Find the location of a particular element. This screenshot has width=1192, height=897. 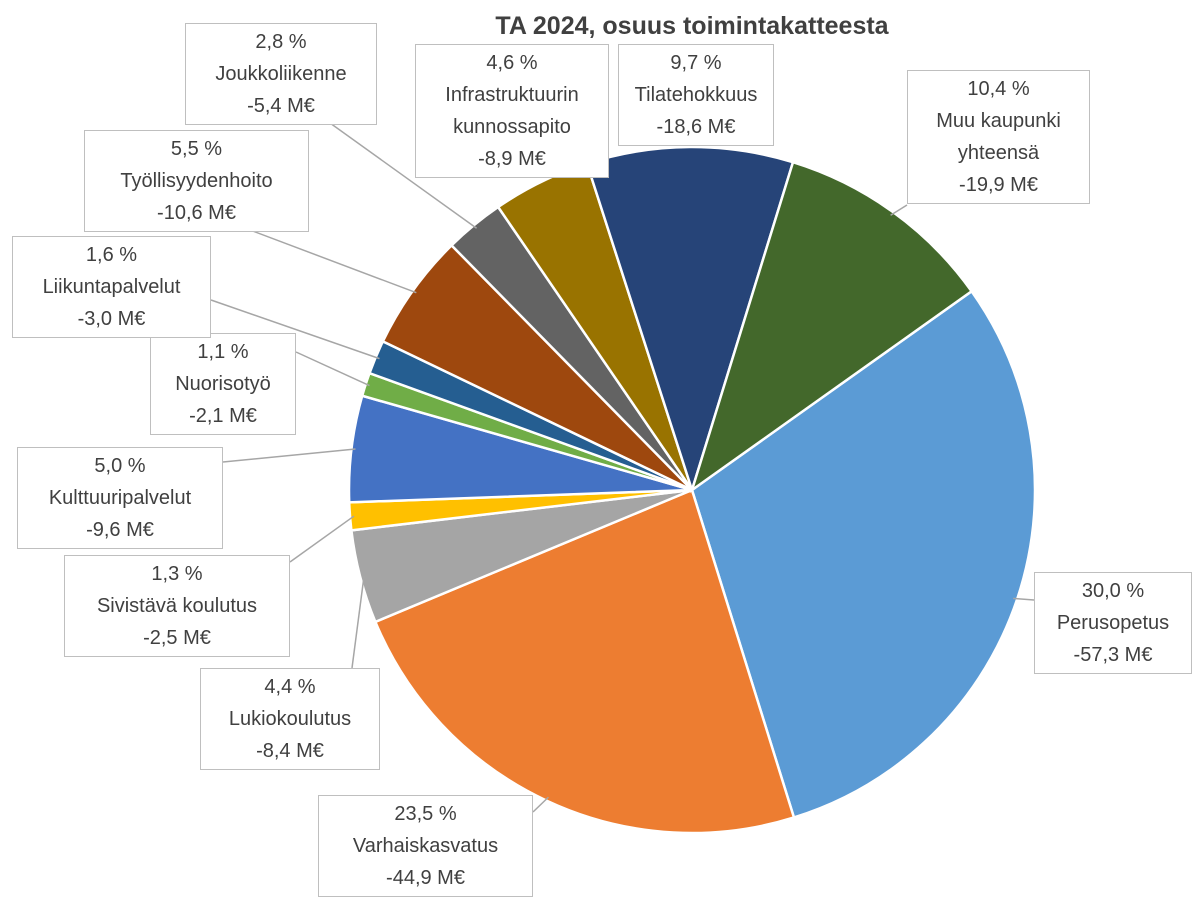

category-label: Kulttuuripalvelut is located at coordinates (120, 498).